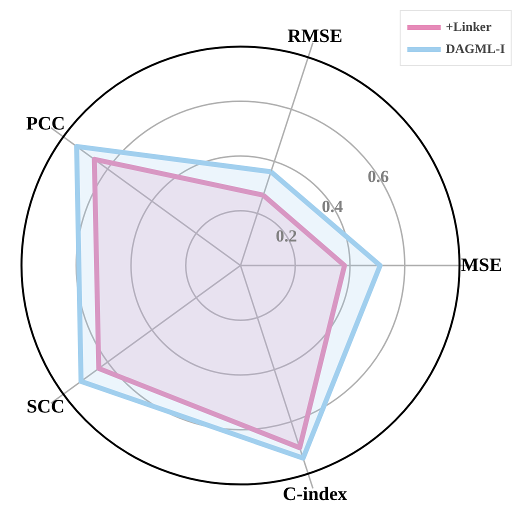 The height and width of the screenshot is (517, 522). I want to click on spoke-label: SCC, so click(45, 407).